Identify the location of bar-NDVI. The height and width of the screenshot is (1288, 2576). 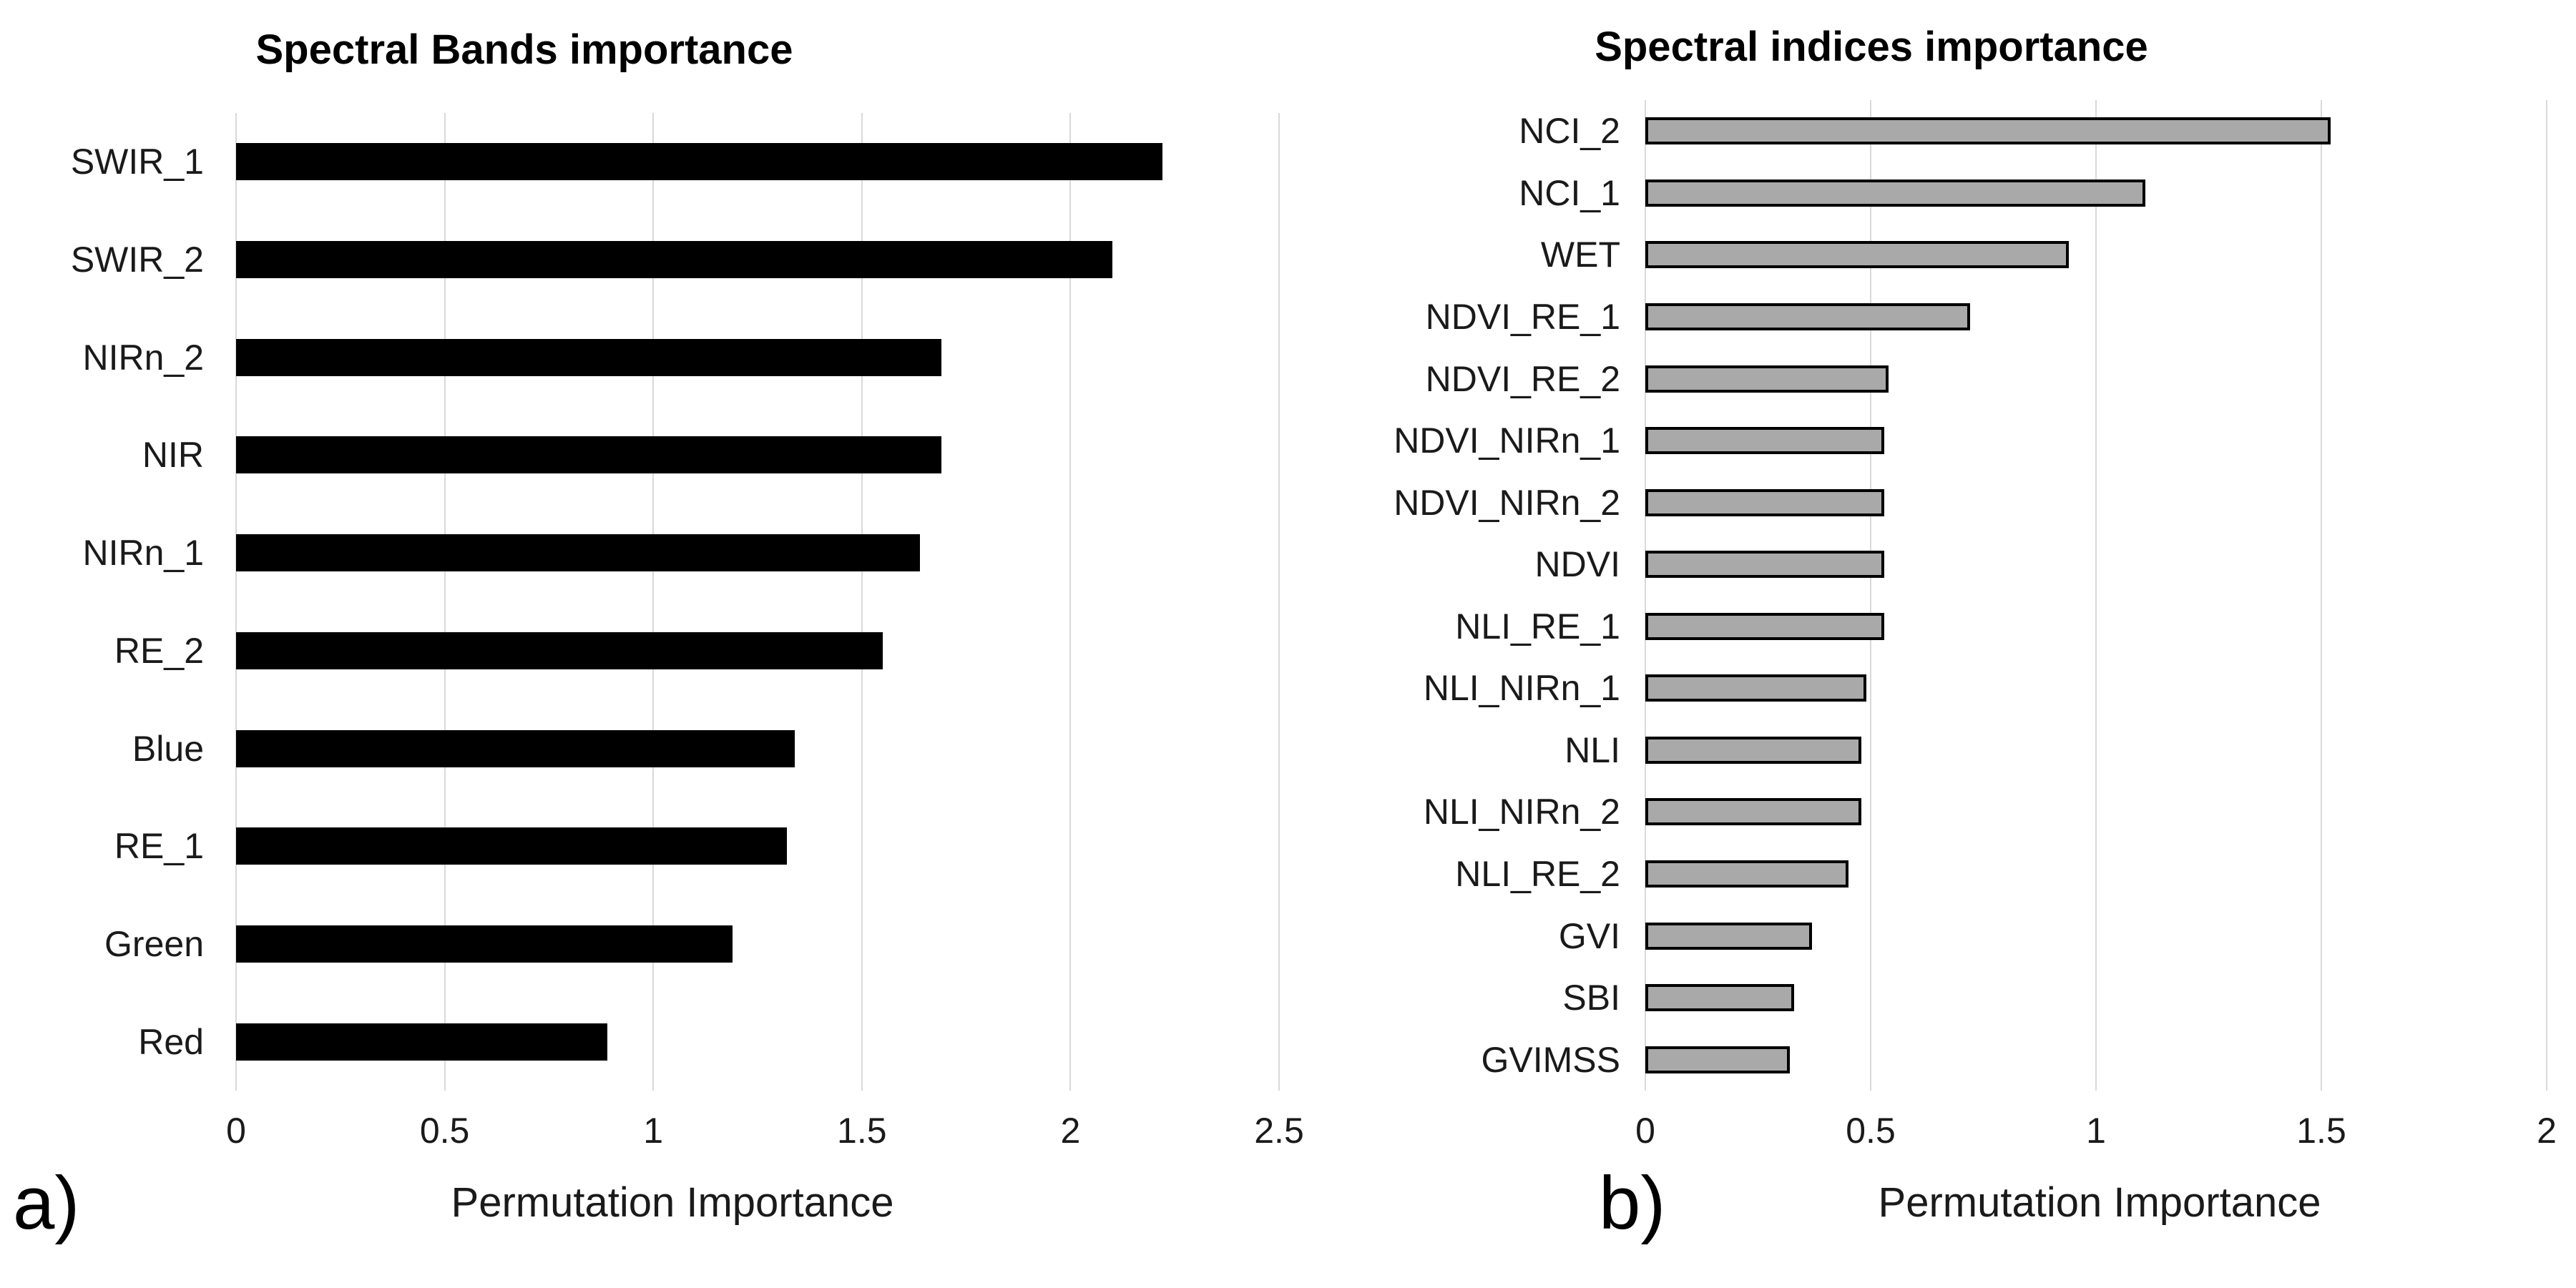
(1765, 565).